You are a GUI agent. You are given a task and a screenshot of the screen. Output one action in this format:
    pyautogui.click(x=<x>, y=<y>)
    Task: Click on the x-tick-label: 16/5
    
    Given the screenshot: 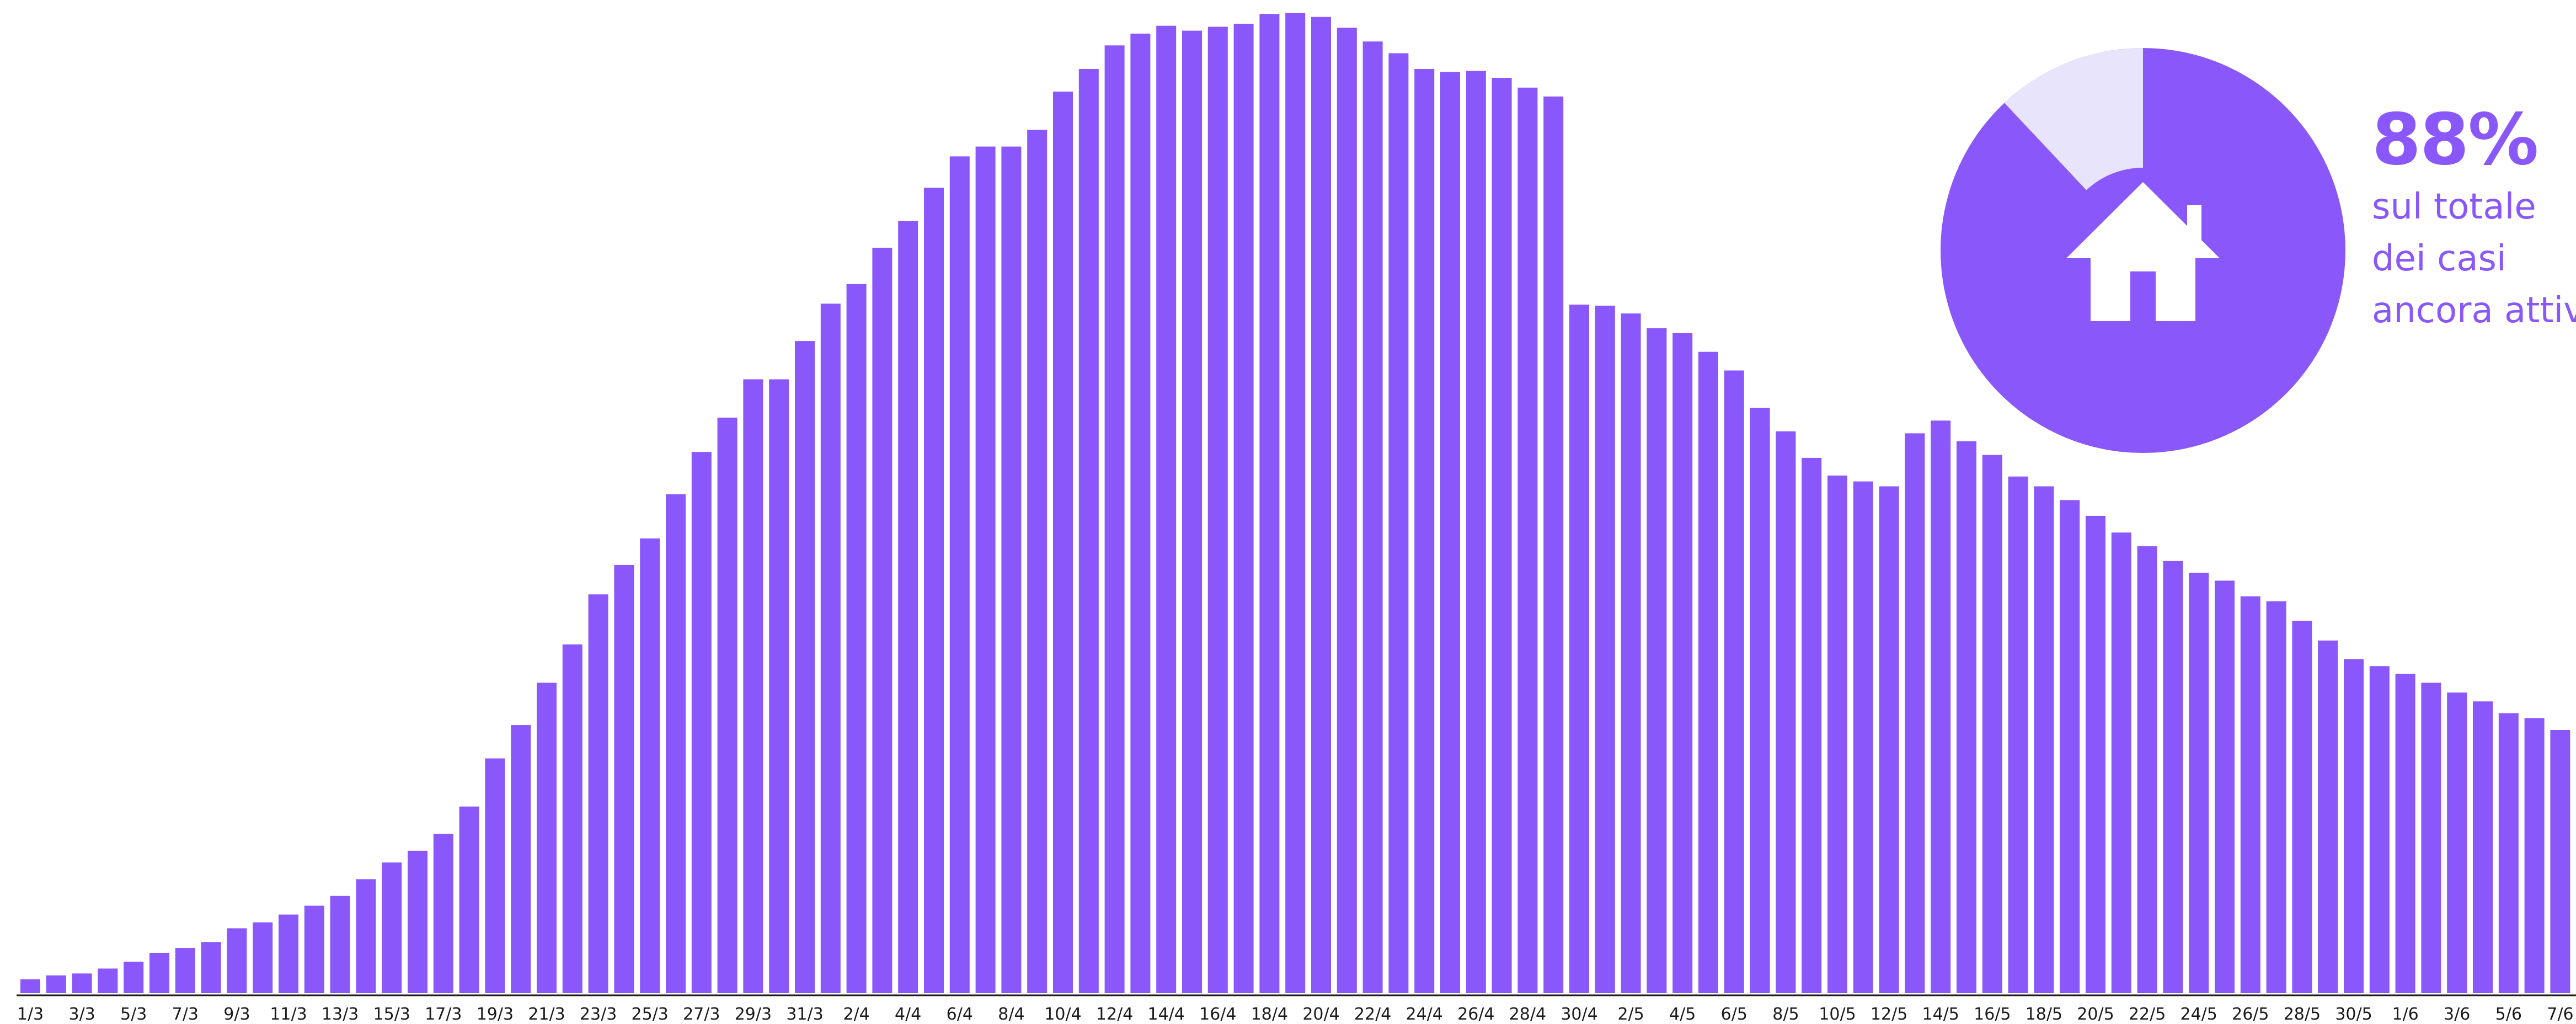 What is the action you would take?
    pyautogui.click(x=1992, y=1014)
    